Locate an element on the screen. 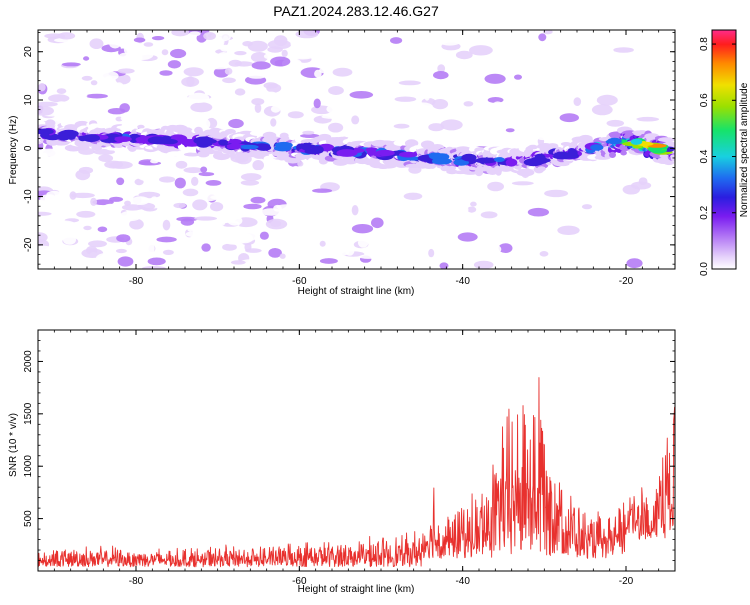  colorbar-tick-label: 0.0 is located at coordinates (704, 269).